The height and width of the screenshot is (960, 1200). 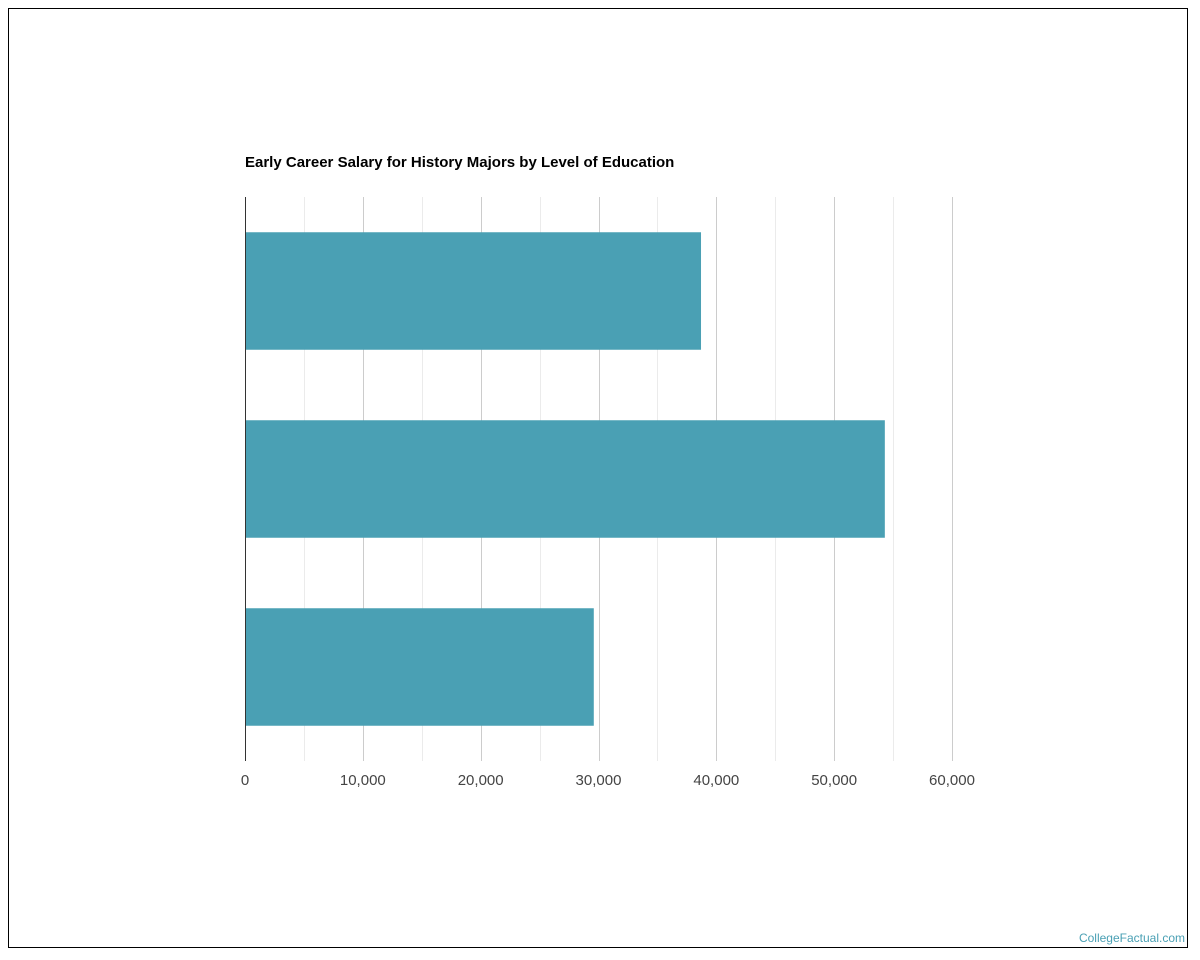 I want to click on x-tick-label: 10,000, so click(x=363, y=780).